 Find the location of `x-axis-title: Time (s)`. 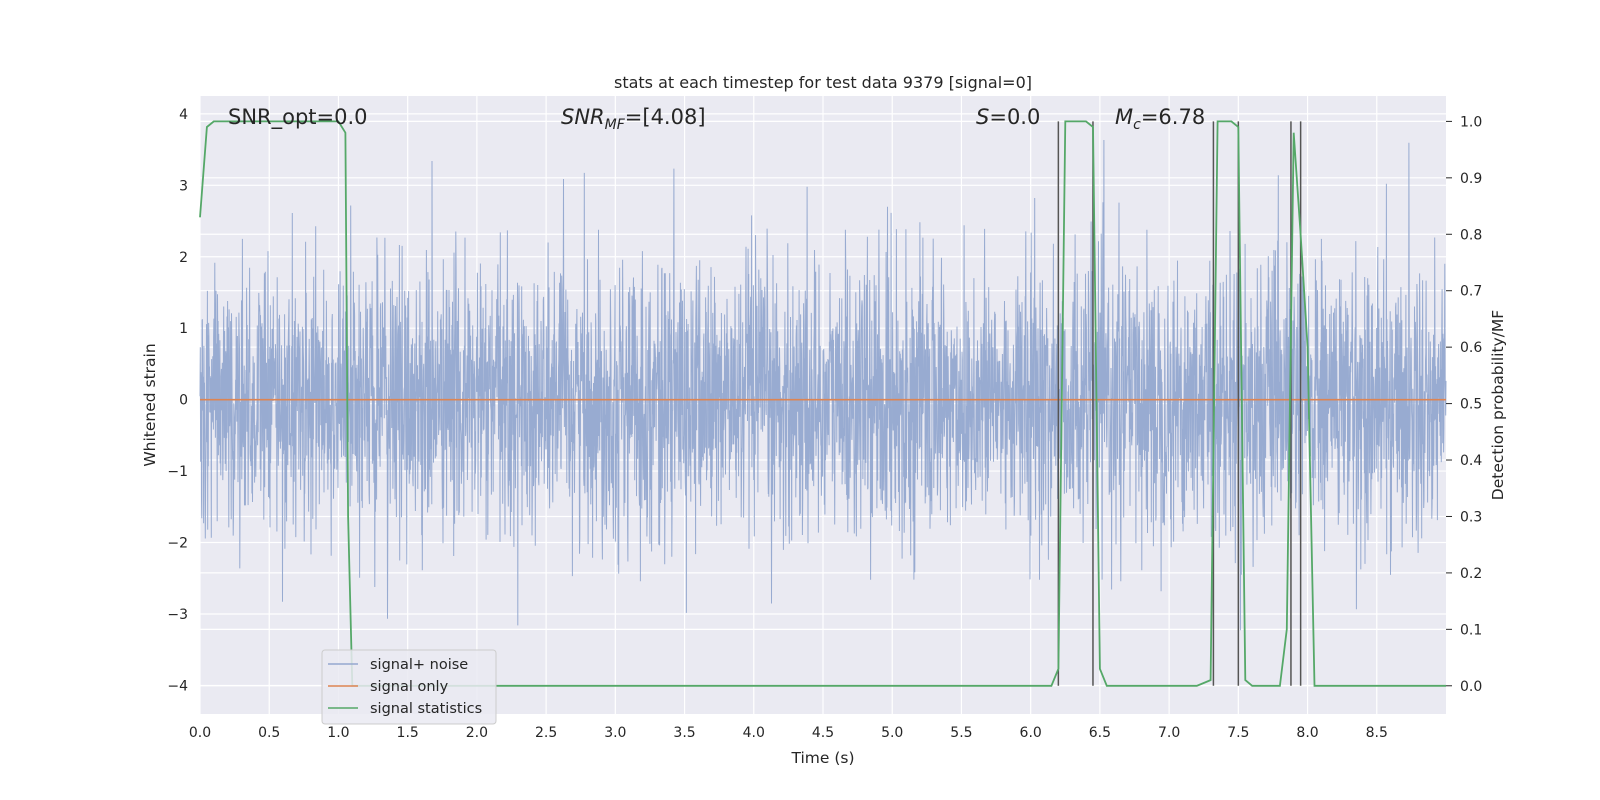

x-axis-title: Time (s) is located at coordinates (822, 758).